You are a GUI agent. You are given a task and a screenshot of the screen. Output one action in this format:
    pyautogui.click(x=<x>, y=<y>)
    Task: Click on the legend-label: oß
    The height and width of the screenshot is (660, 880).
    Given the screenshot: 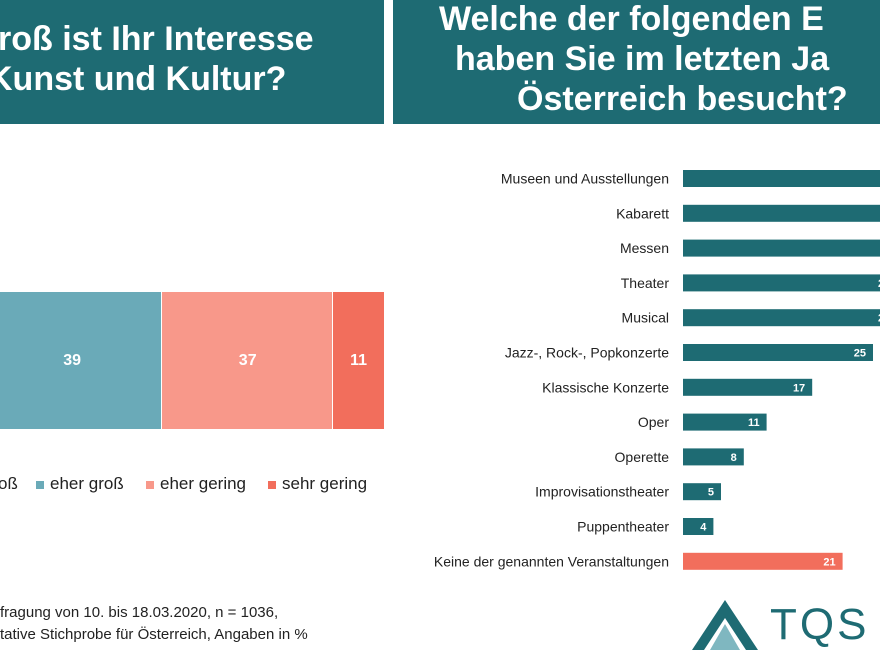 What is the action you would take?
    pyautogui.click(x=9, y=483)
    